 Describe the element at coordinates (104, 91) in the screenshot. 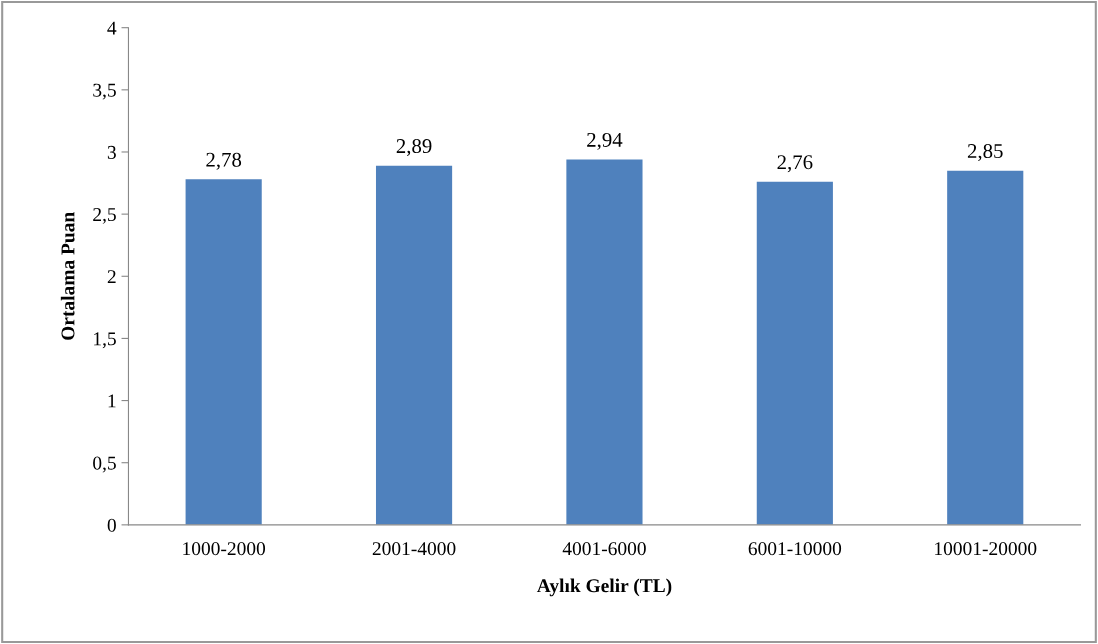

I see `y-tick-label: 3,5` at that location.